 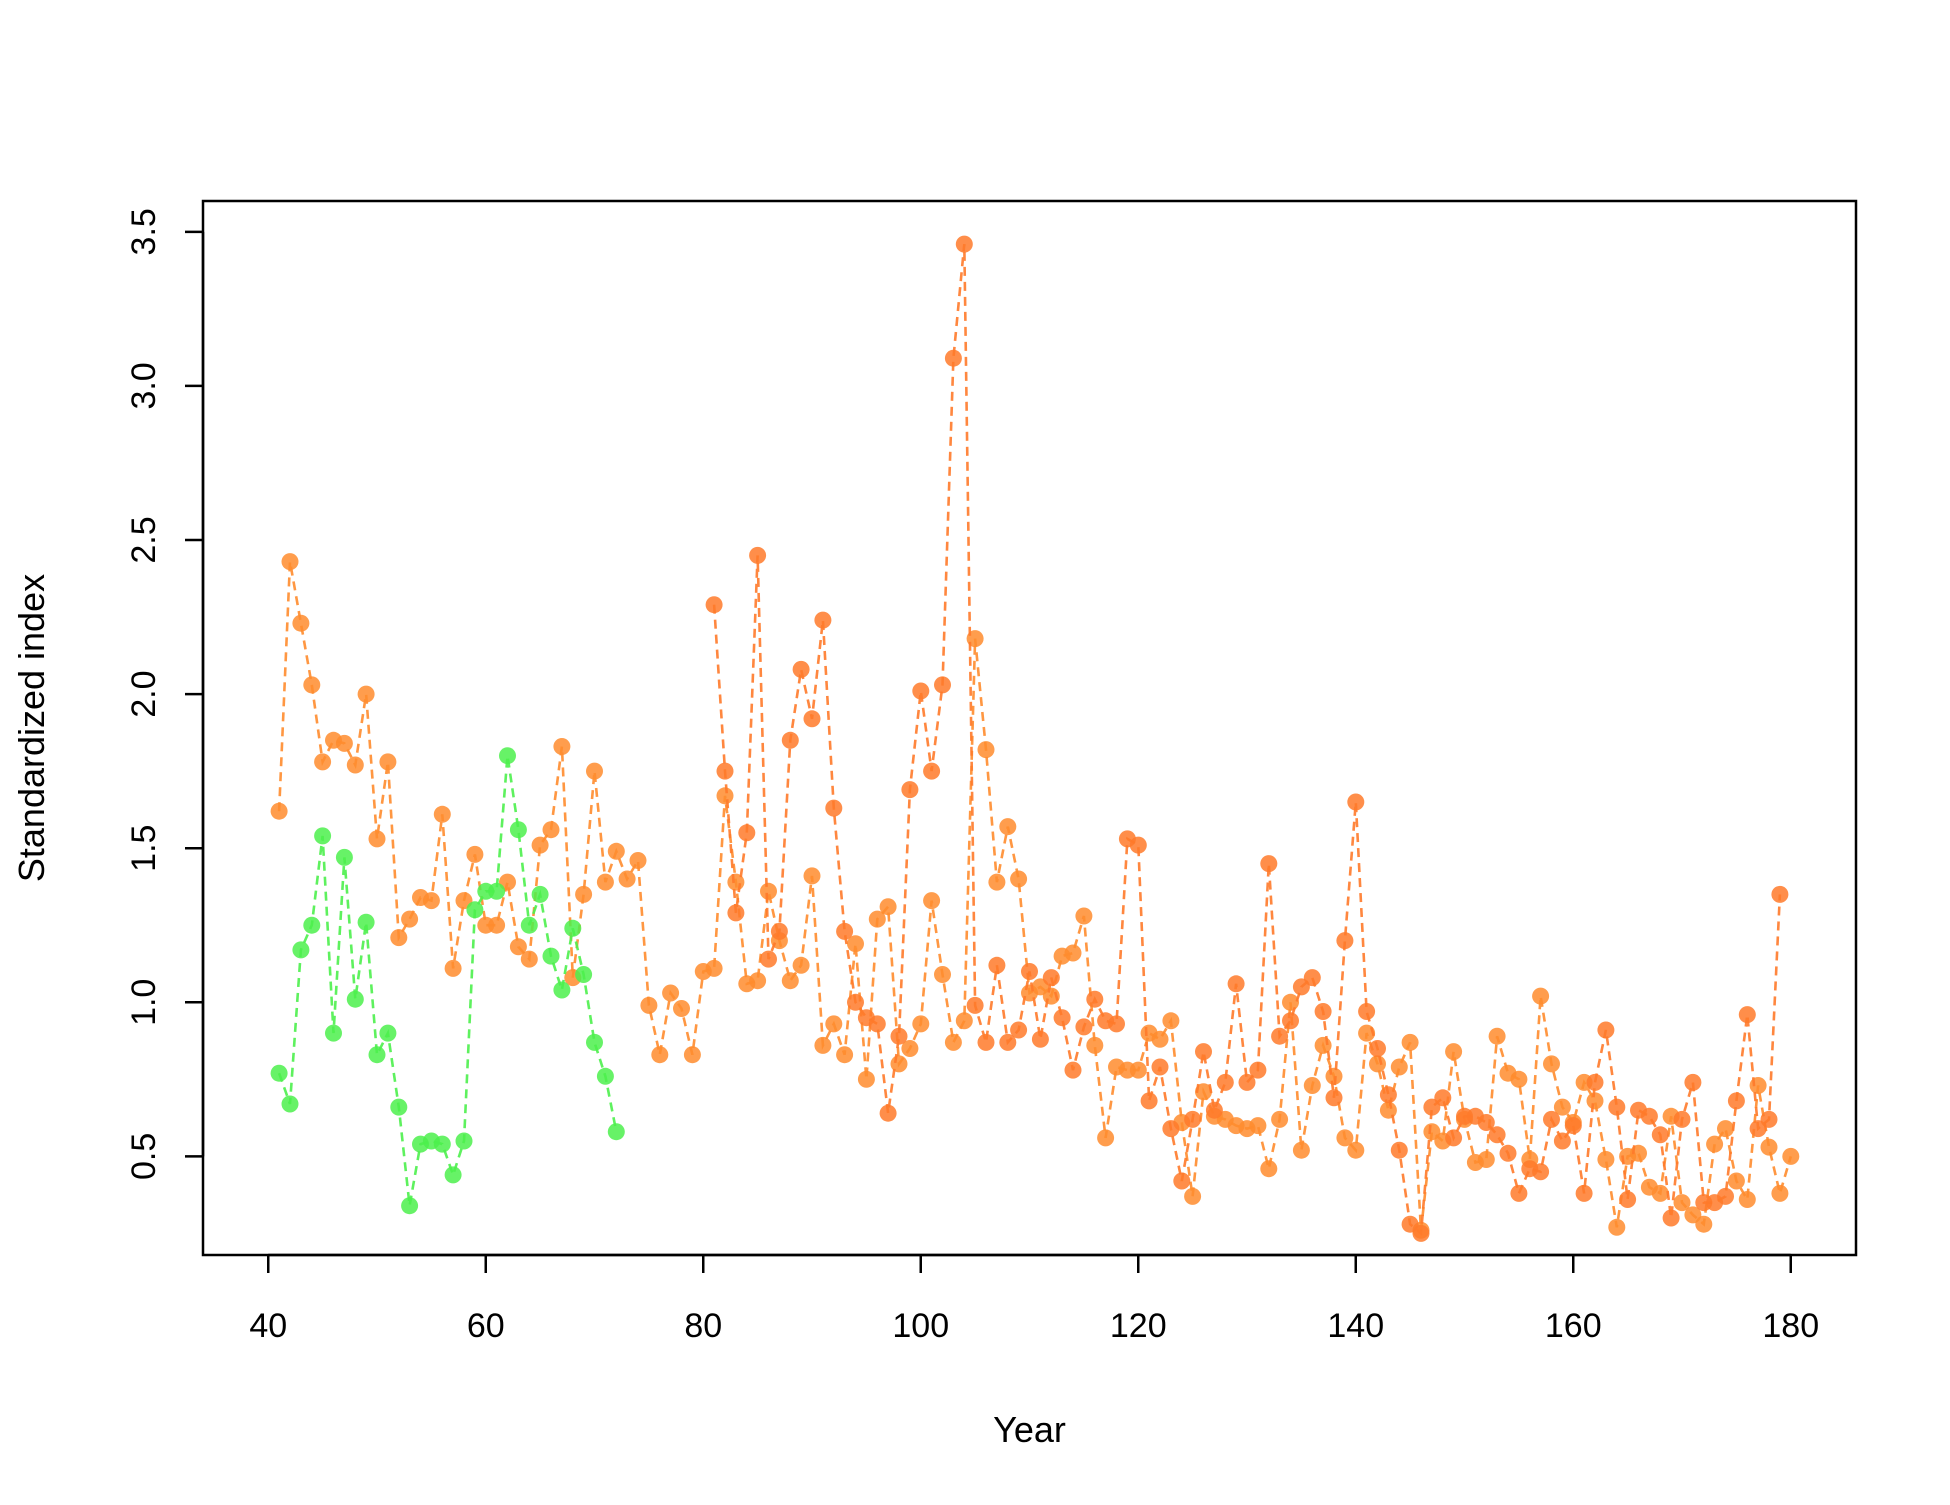 What do you see at coordinates (1034, 1299) in the screenshot?
I see `x-axis: 40 60 80 100 120 140 160 180` at bounding box center [1034, 1299].